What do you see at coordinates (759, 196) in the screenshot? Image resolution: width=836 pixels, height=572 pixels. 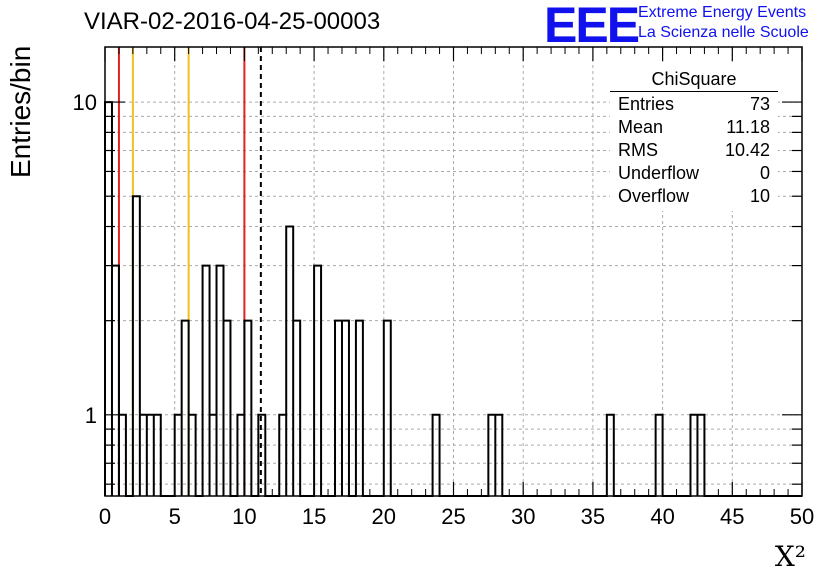 I see `stat-value: 10` at bounding box center [759, 196].